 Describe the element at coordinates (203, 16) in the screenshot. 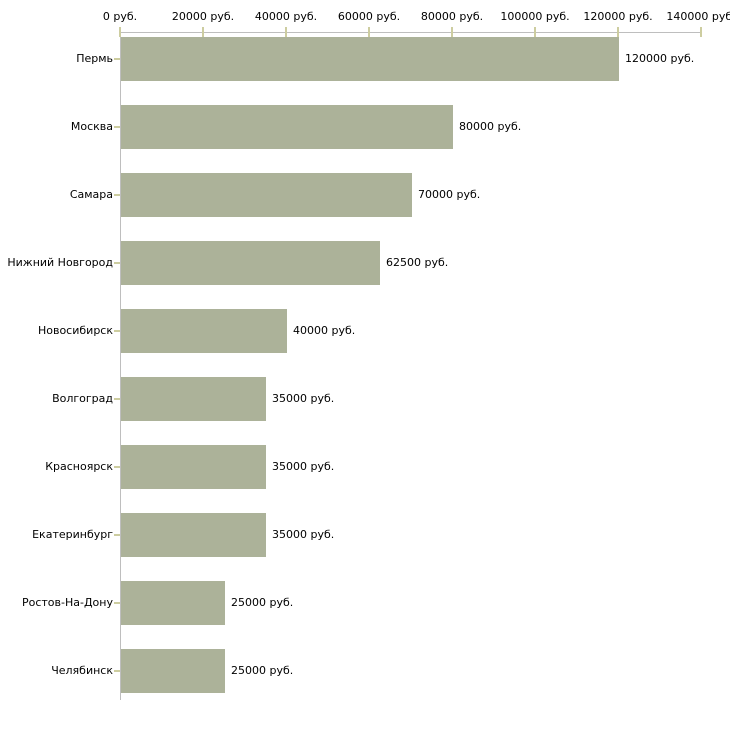

I see `x-axis-tick-label: 20000 руб.` at that location.